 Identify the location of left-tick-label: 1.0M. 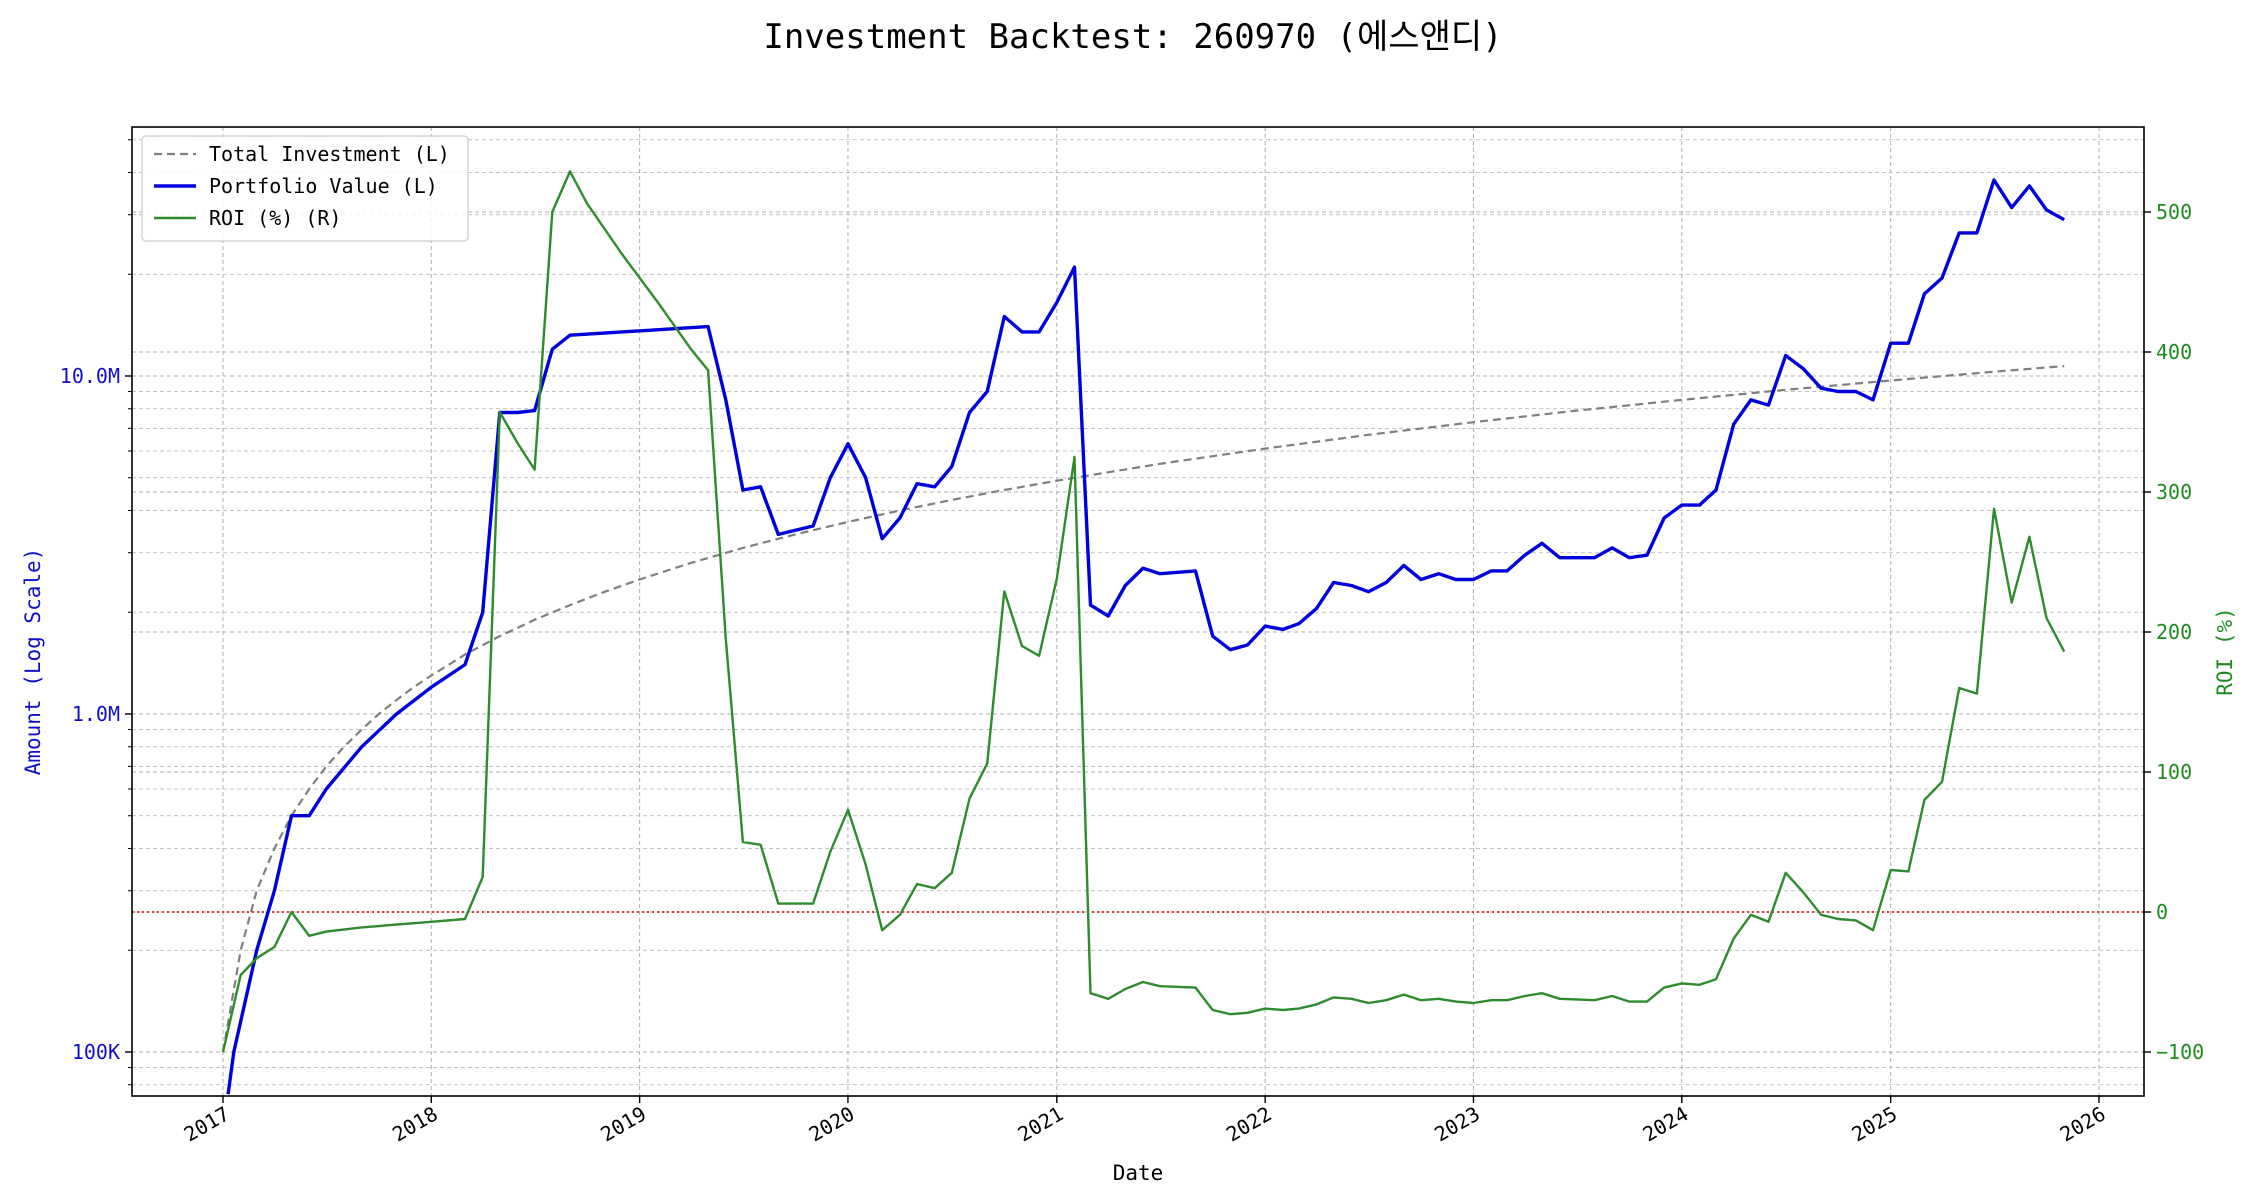
(96, 714).